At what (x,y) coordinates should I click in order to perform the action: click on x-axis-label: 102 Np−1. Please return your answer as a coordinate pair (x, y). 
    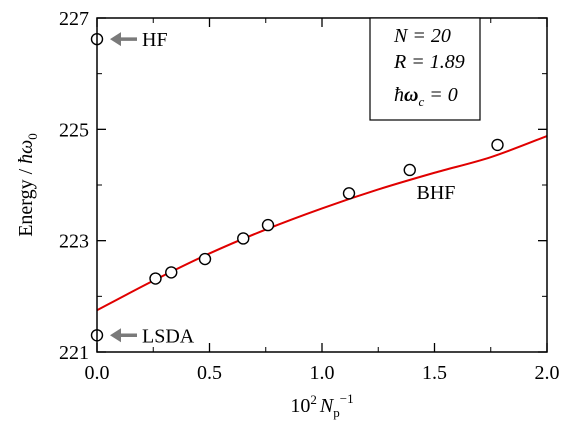
    Looking at the image, I should click on (321, 405).